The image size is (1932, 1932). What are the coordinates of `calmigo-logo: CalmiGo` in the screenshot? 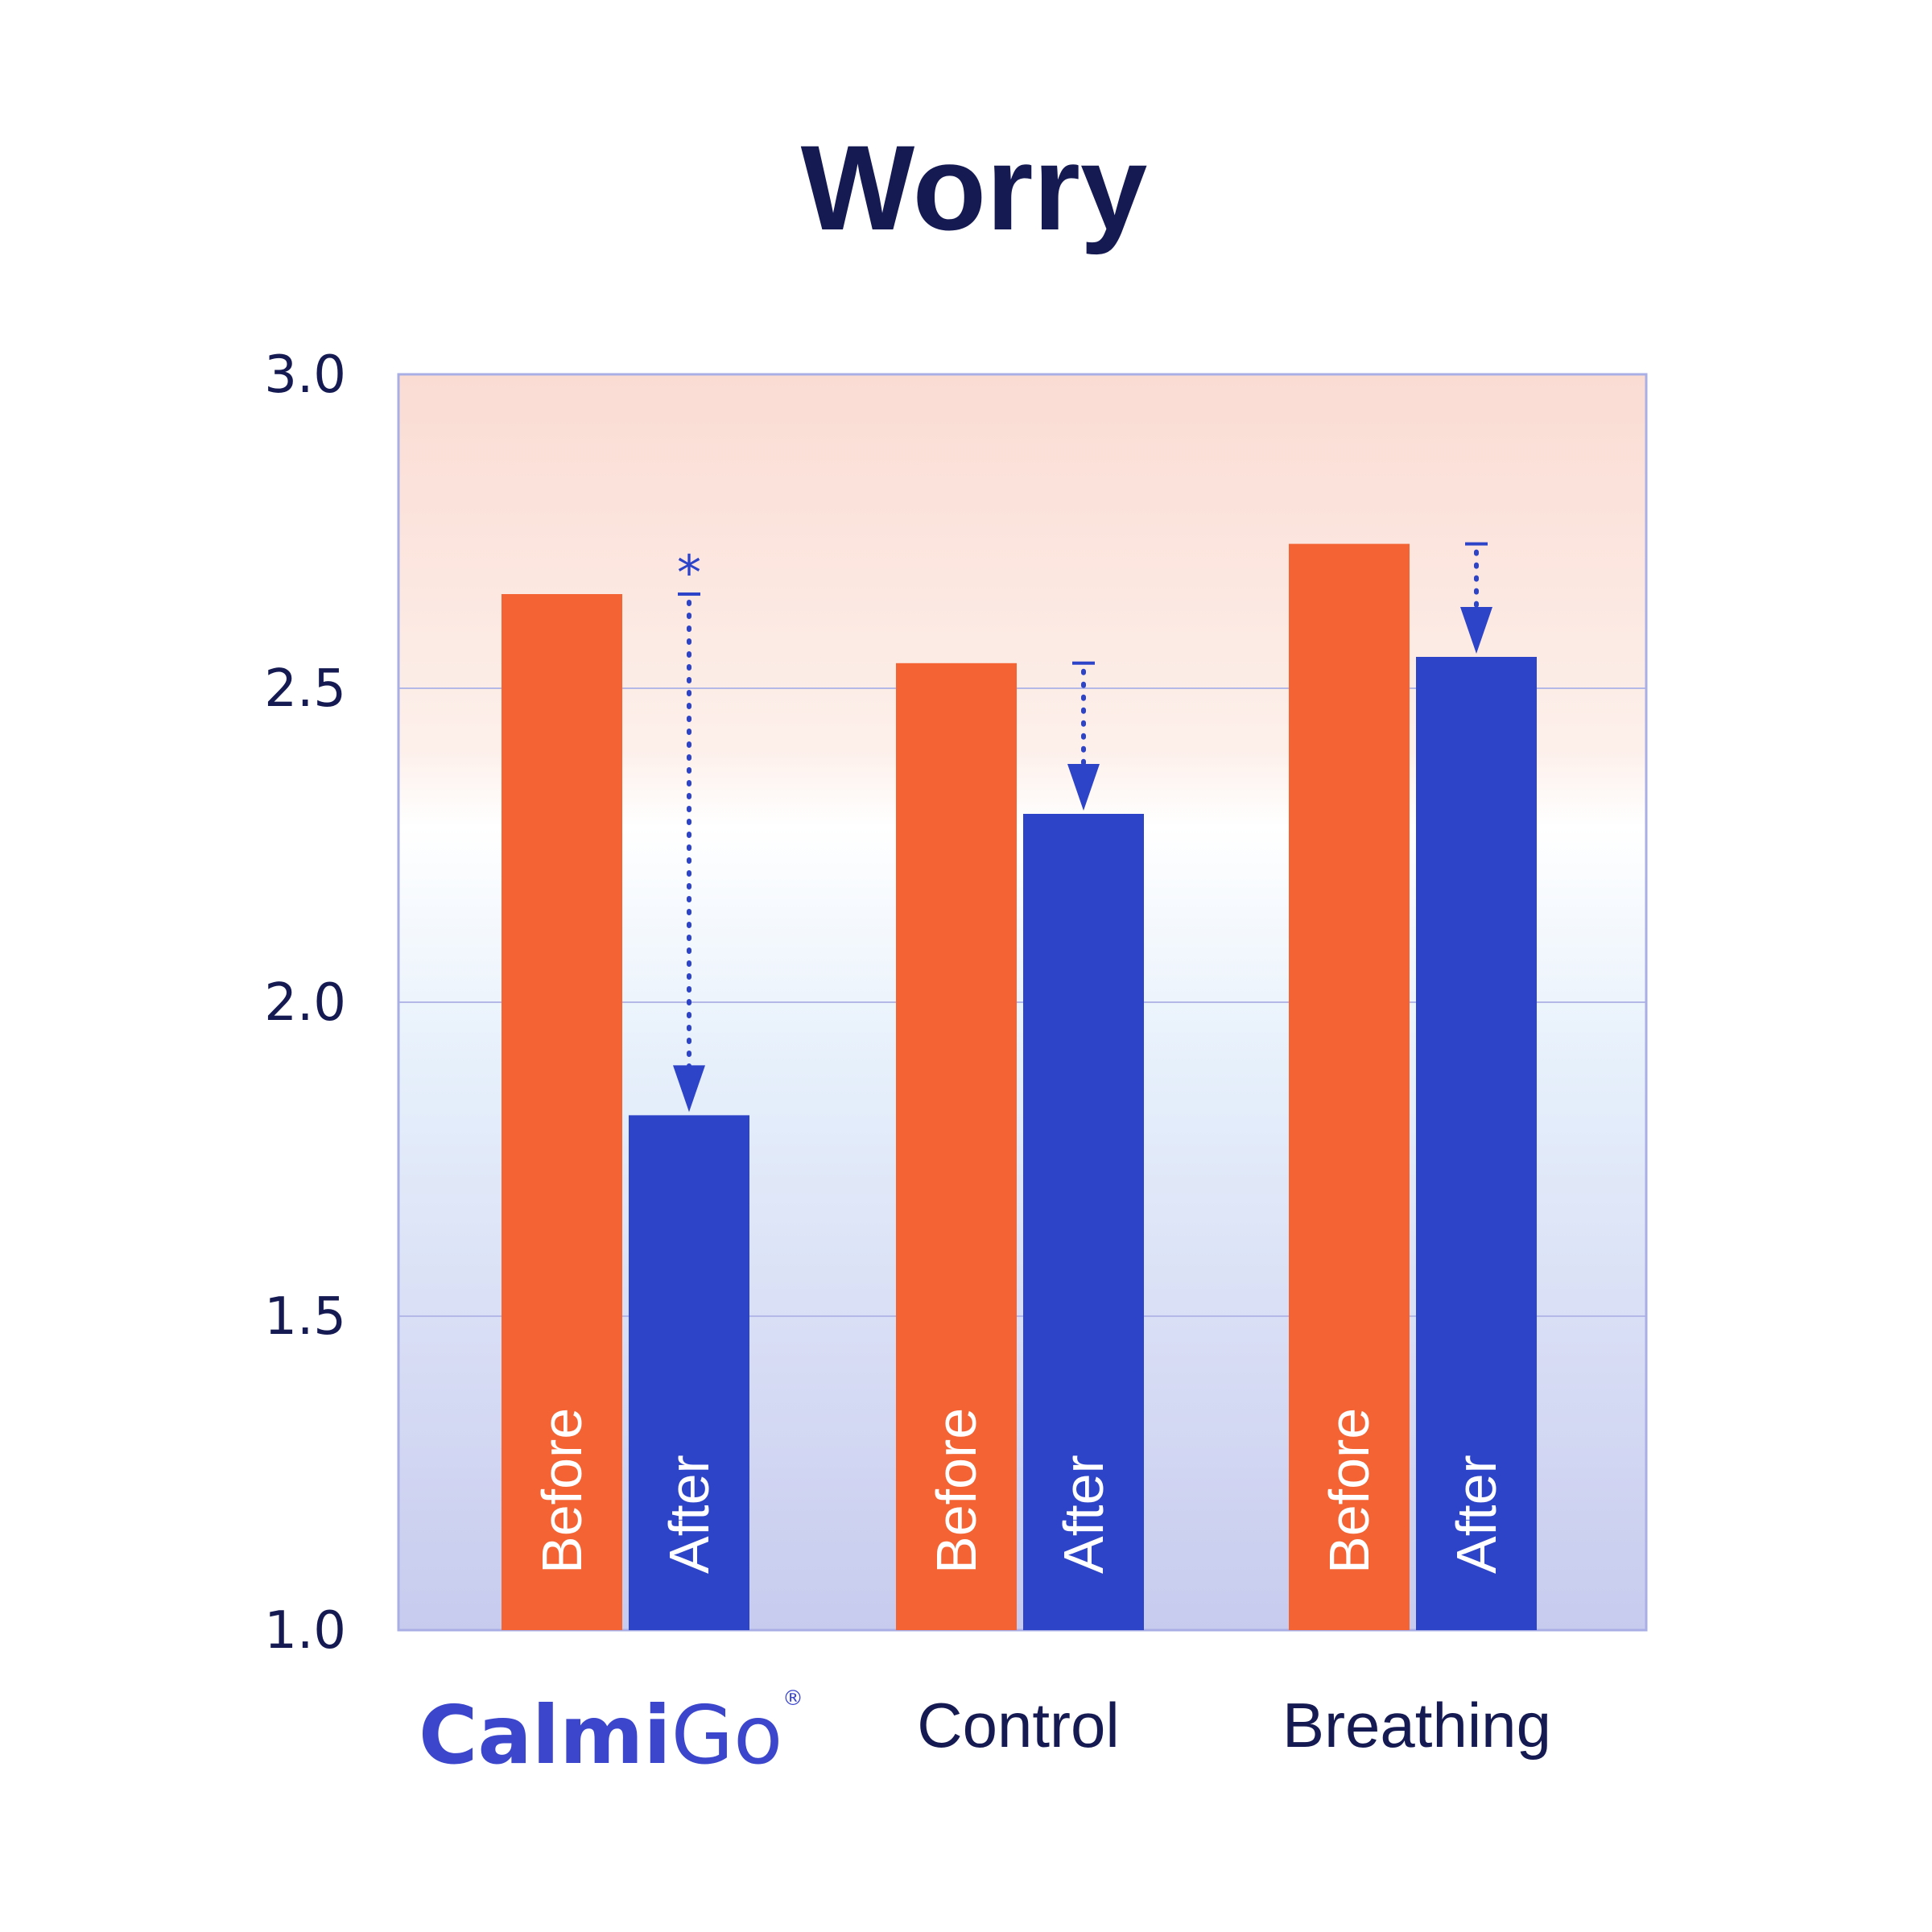 It's located at (600, 1735).